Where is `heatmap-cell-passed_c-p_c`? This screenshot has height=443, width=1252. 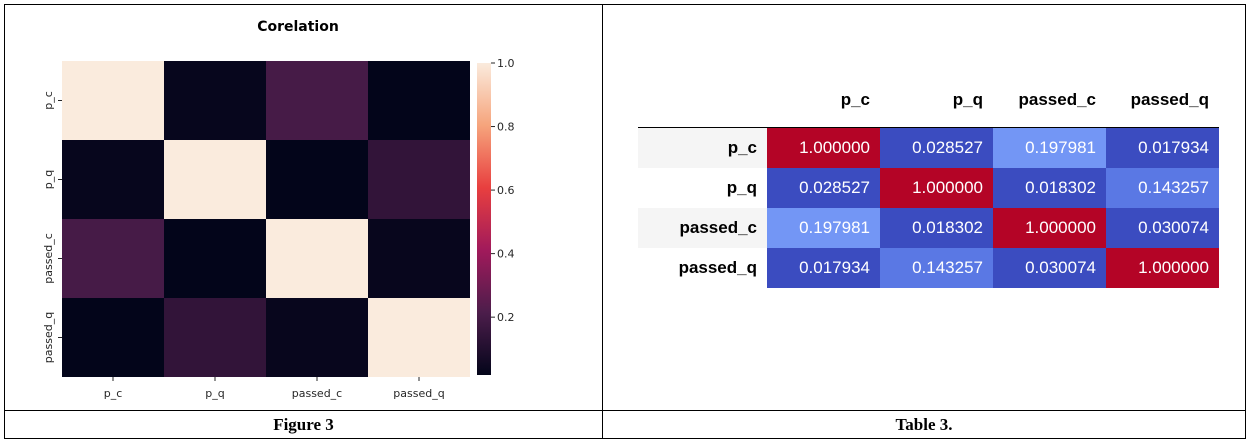
heatmap-cell-passed_c-p_c is located at coordinates (113, 258).